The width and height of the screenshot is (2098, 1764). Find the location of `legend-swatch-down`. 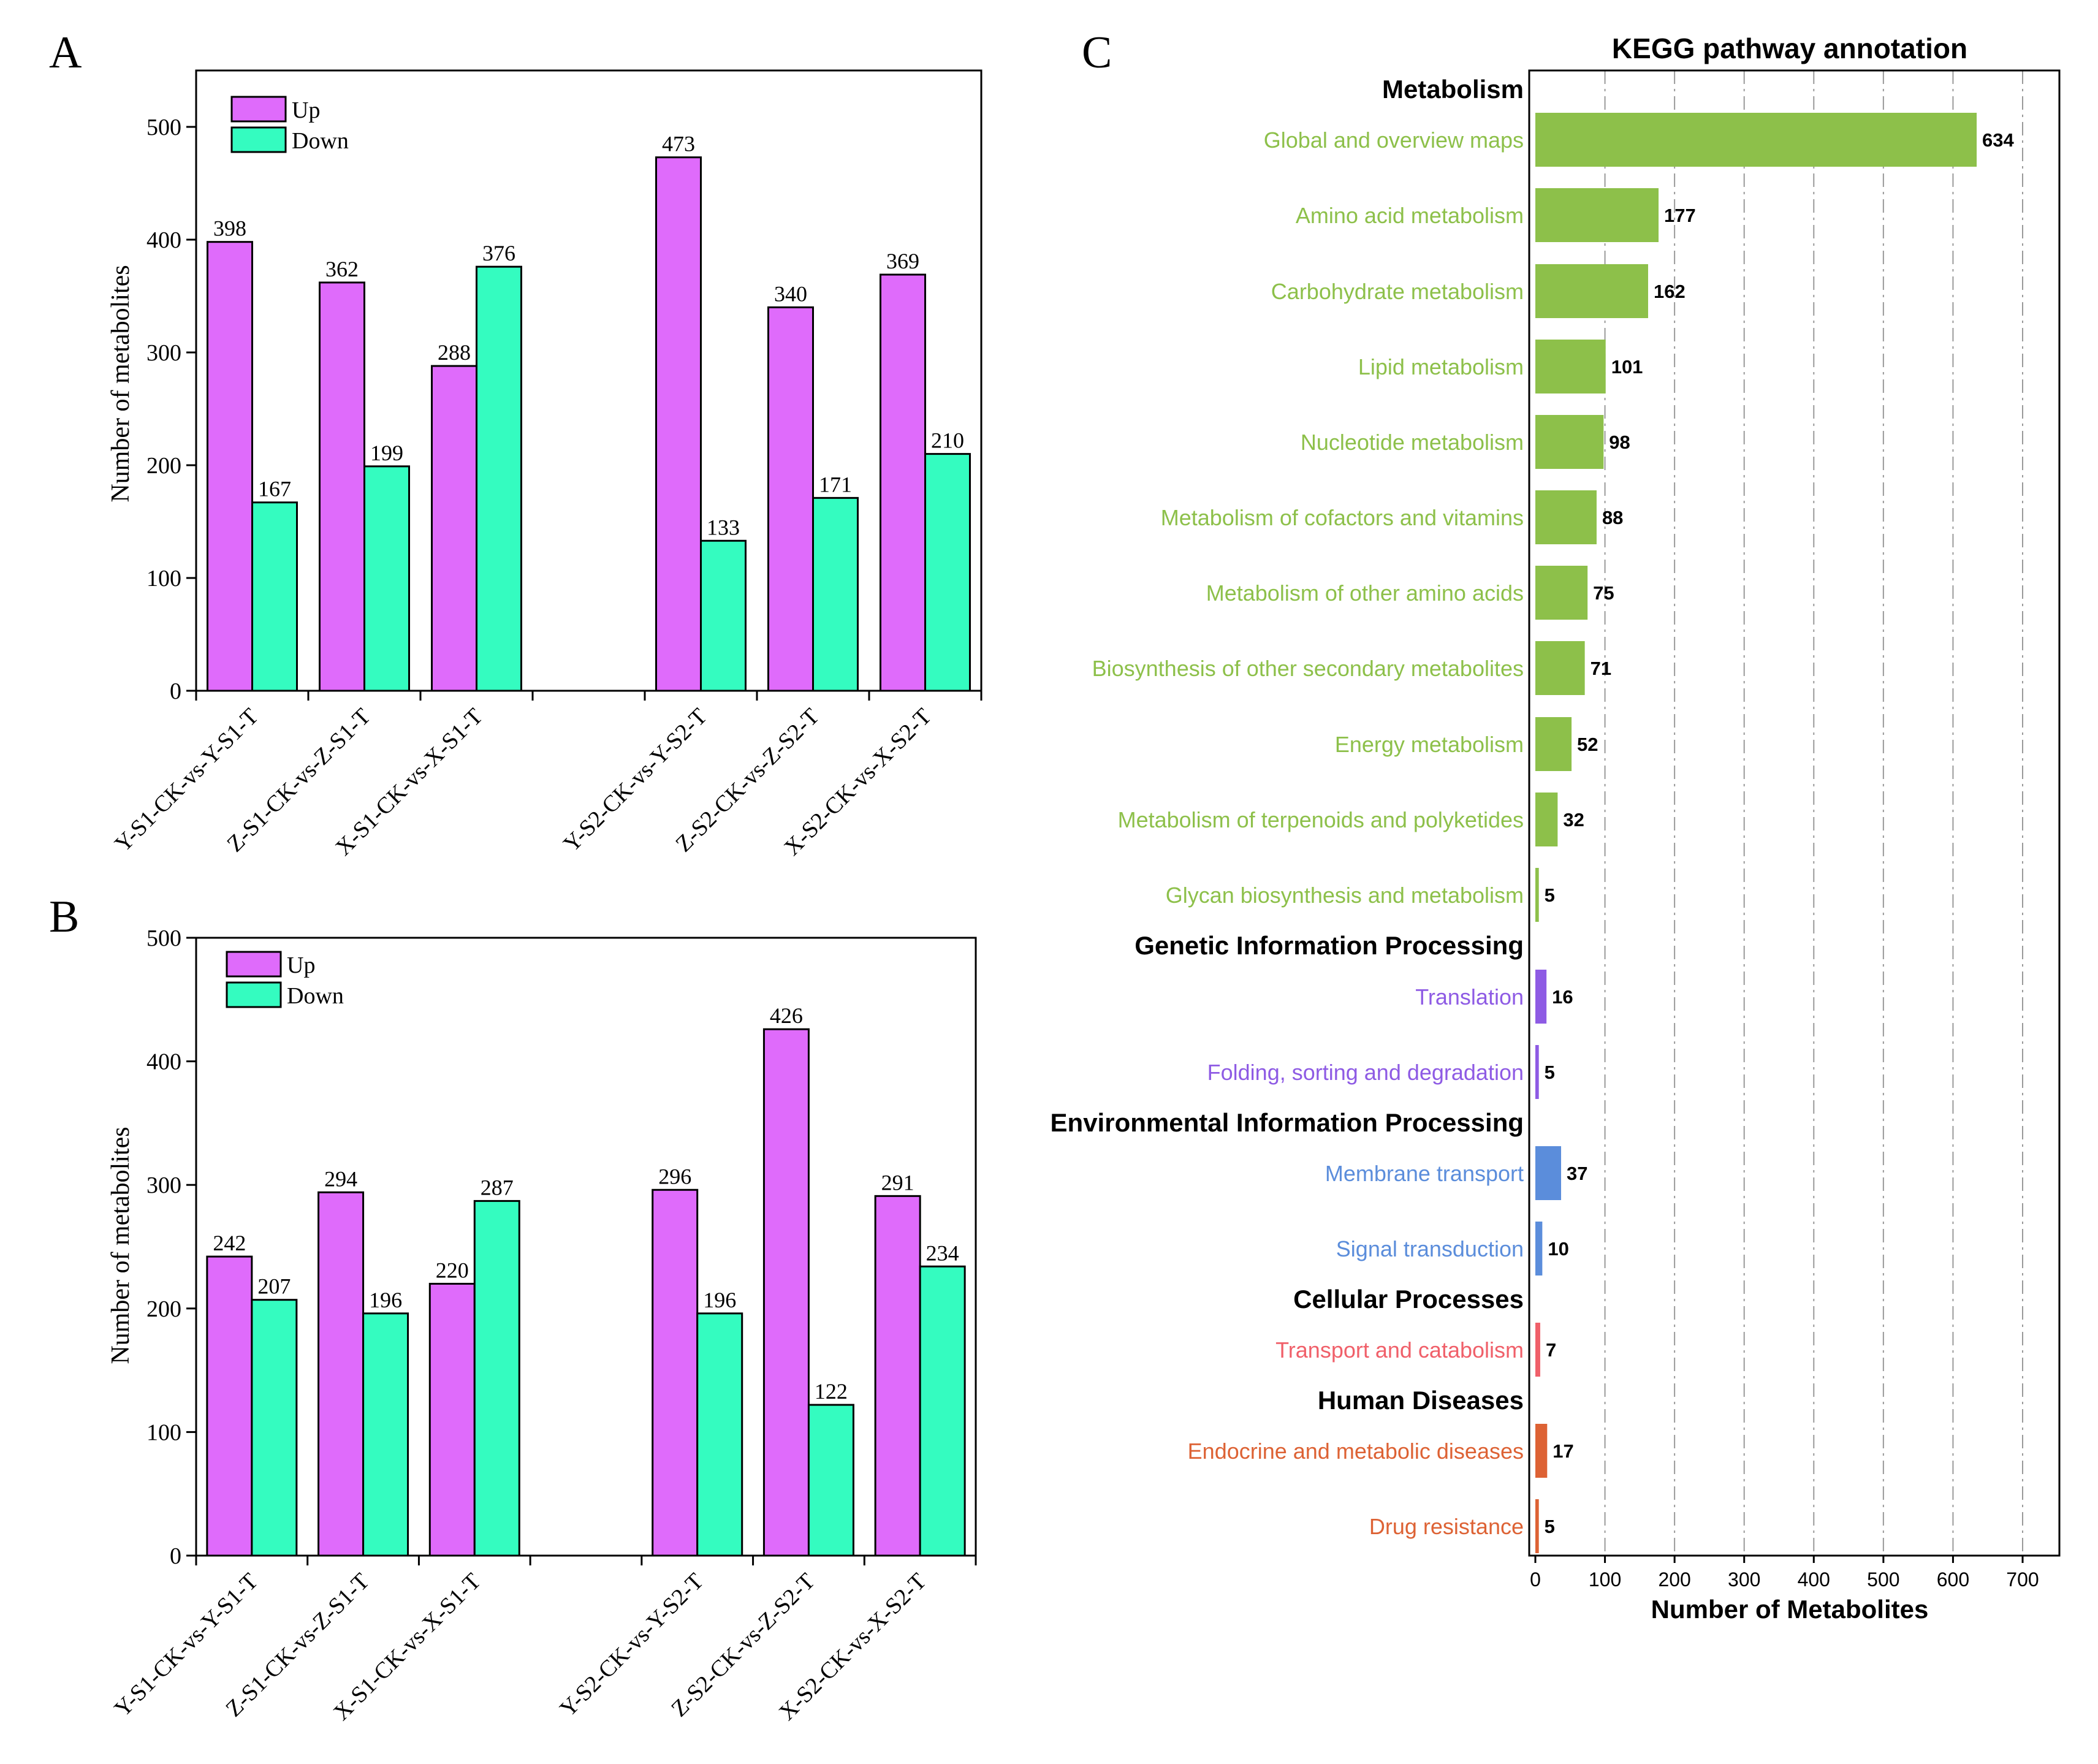

legend-swatch-down is located at coordinates (258, 139).